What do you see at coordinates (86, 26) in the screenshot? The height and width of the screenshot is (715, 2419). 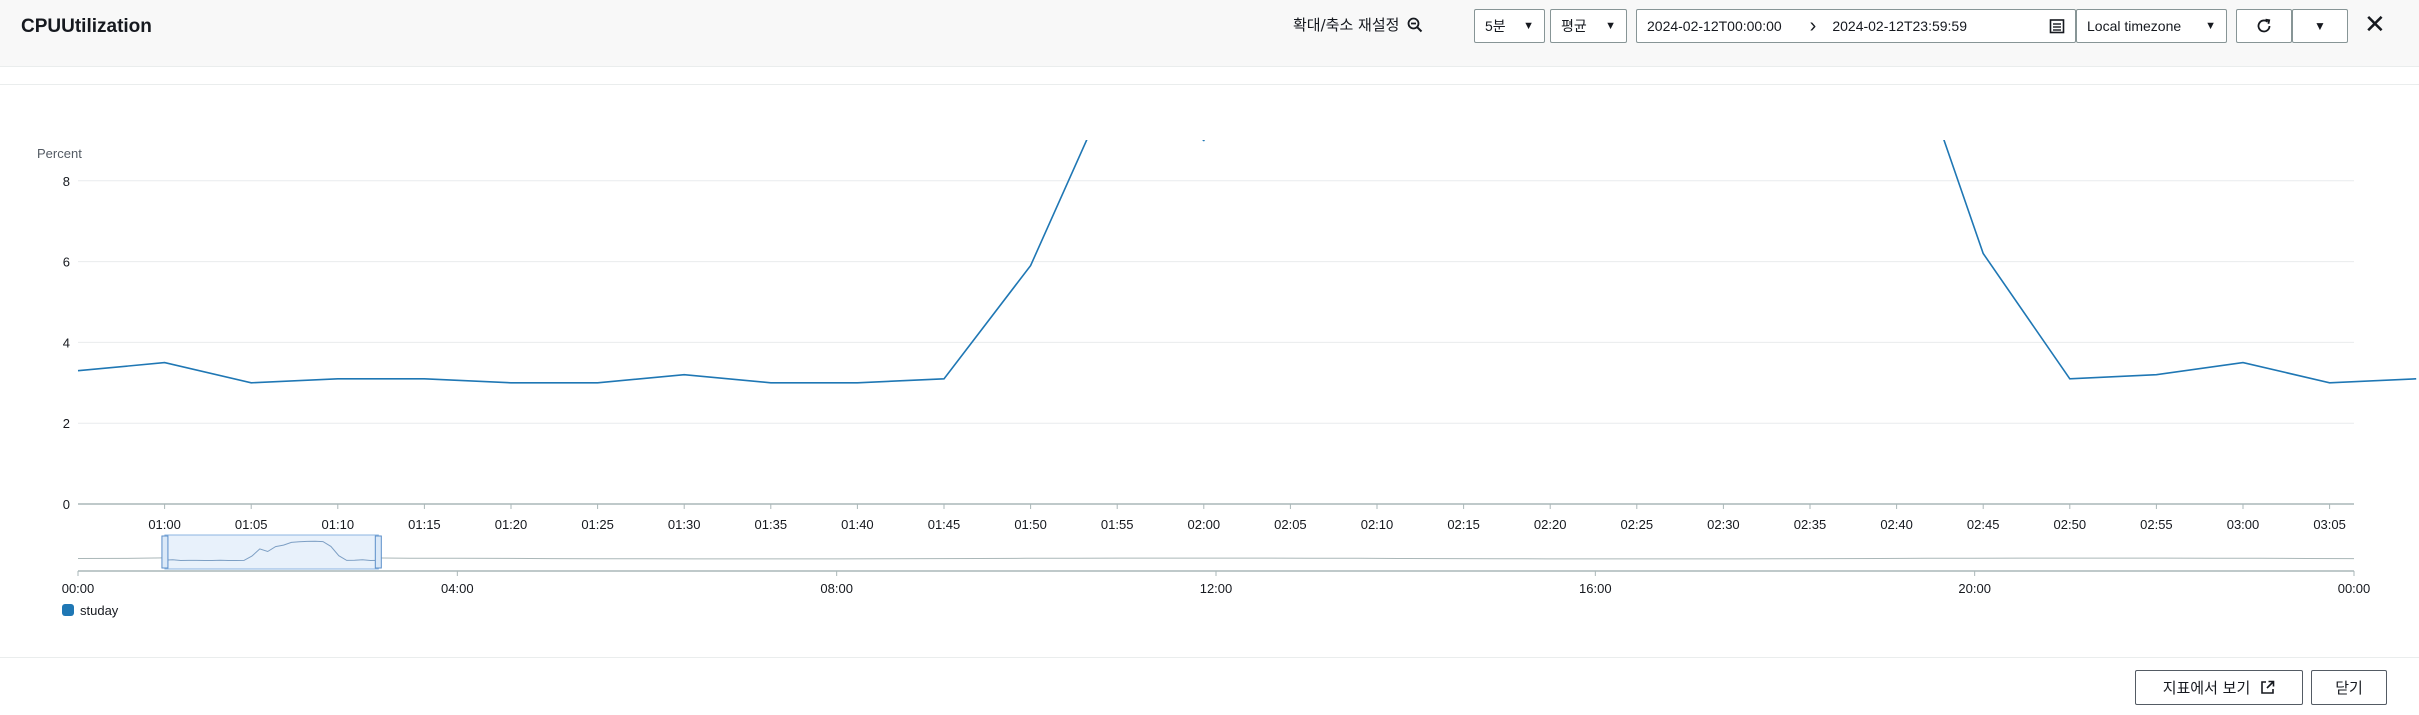 I see `widget-title: CPUUtilization` at bounding box center [86, 26].